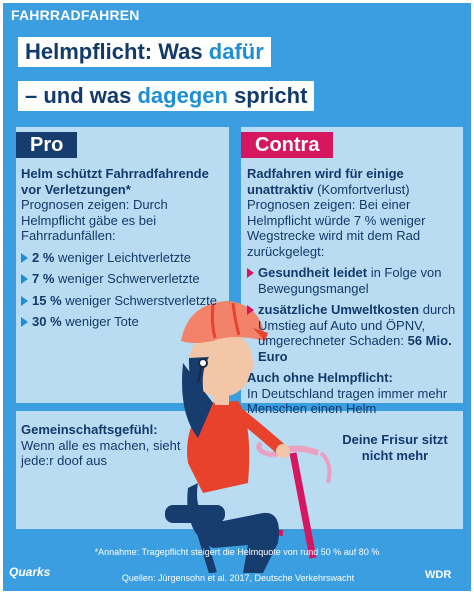  Describe the element at coordinates (235, 437) in the screenshot. I see `person-icon` at that location.